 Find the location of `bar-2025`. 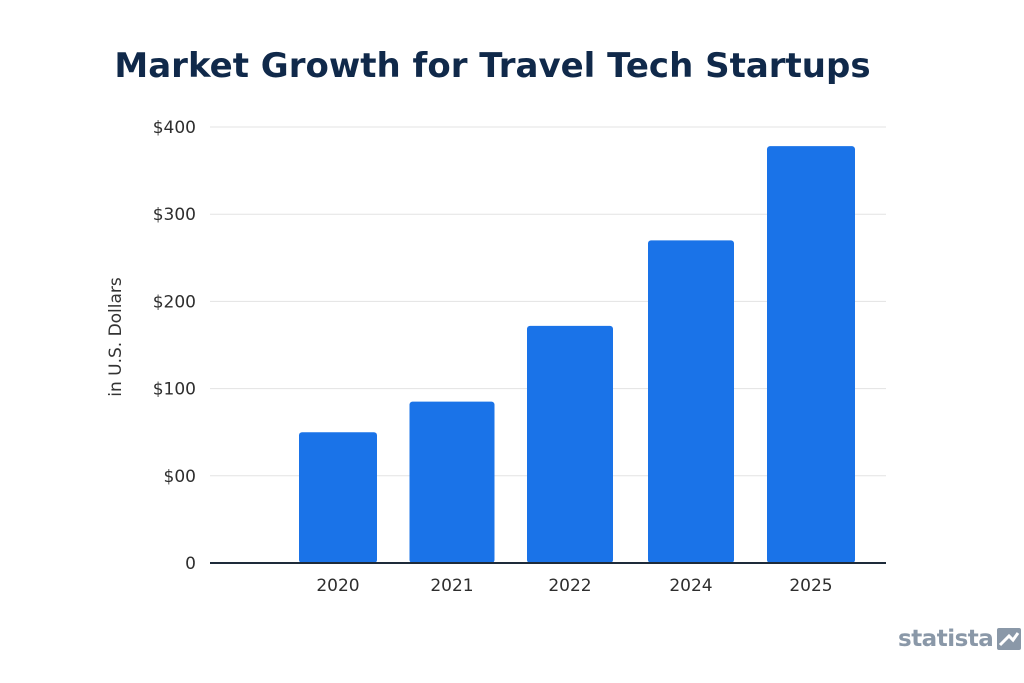

bar-2025 is located at coordinates (811, 354).